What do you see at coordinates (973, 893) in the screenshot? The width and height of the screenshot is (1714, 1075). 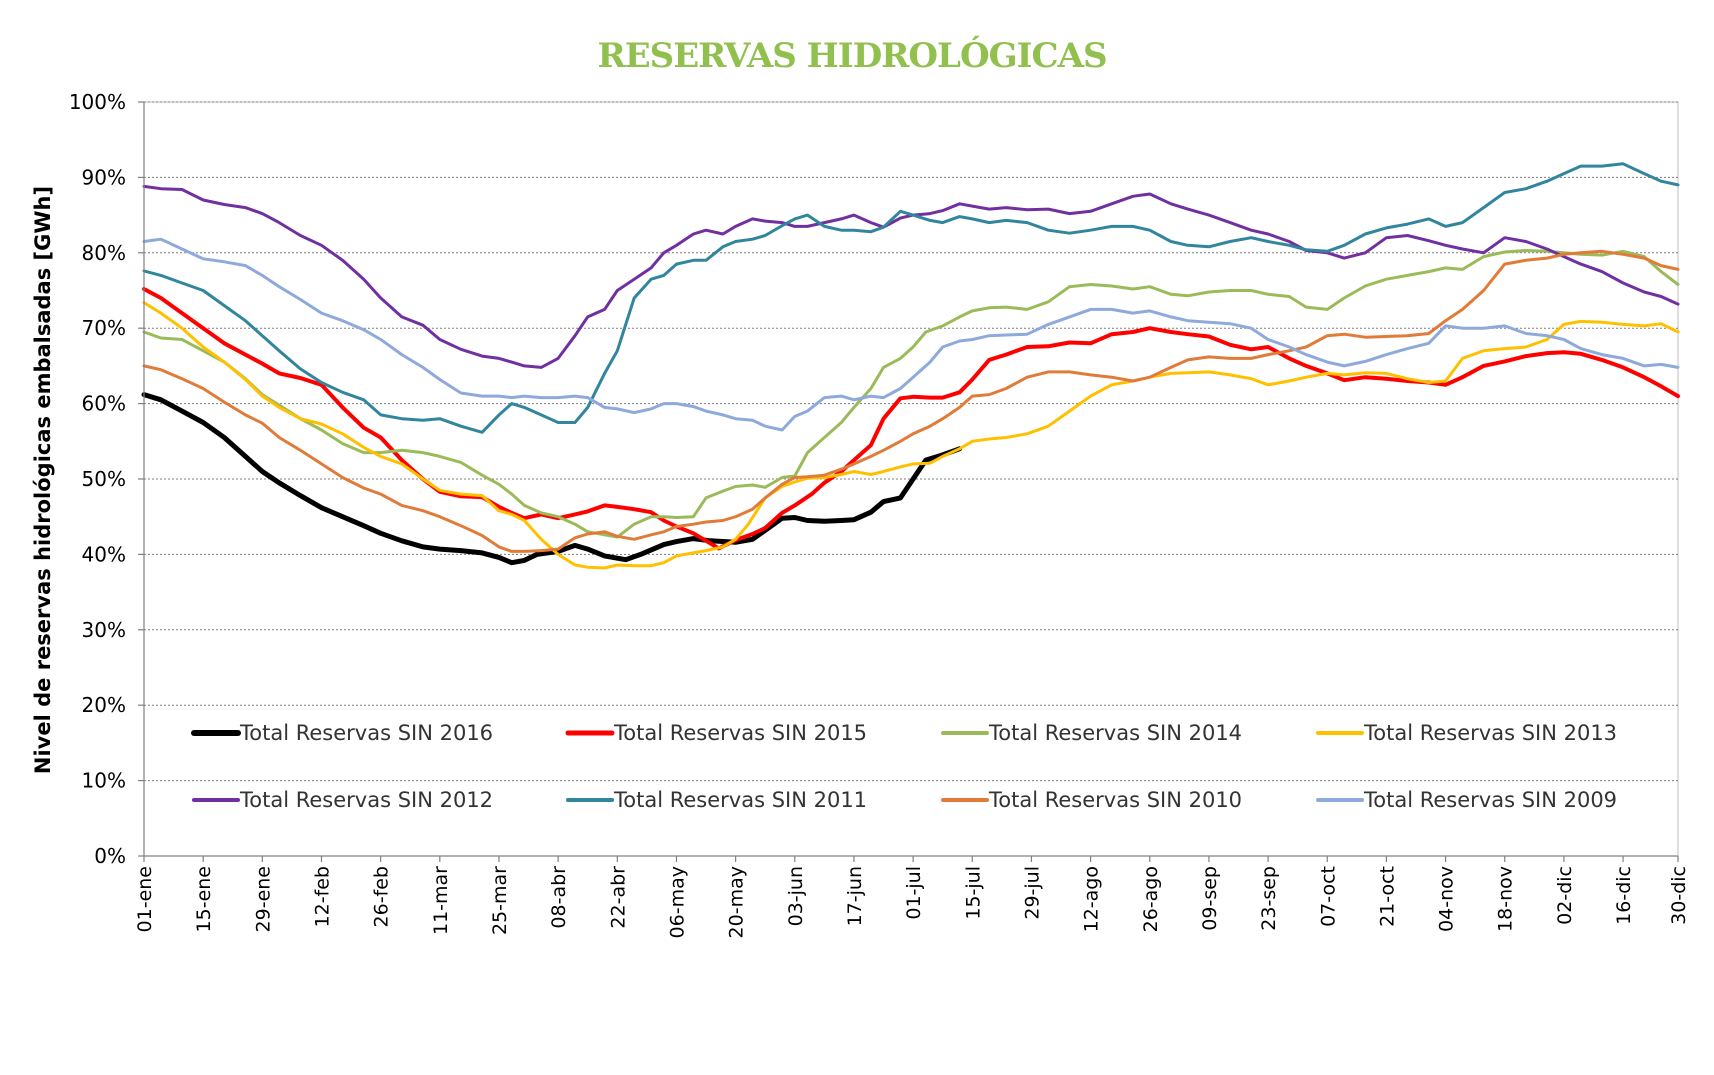 I see `x-tick-label: 15-jul` at bounding box center [973, 893].